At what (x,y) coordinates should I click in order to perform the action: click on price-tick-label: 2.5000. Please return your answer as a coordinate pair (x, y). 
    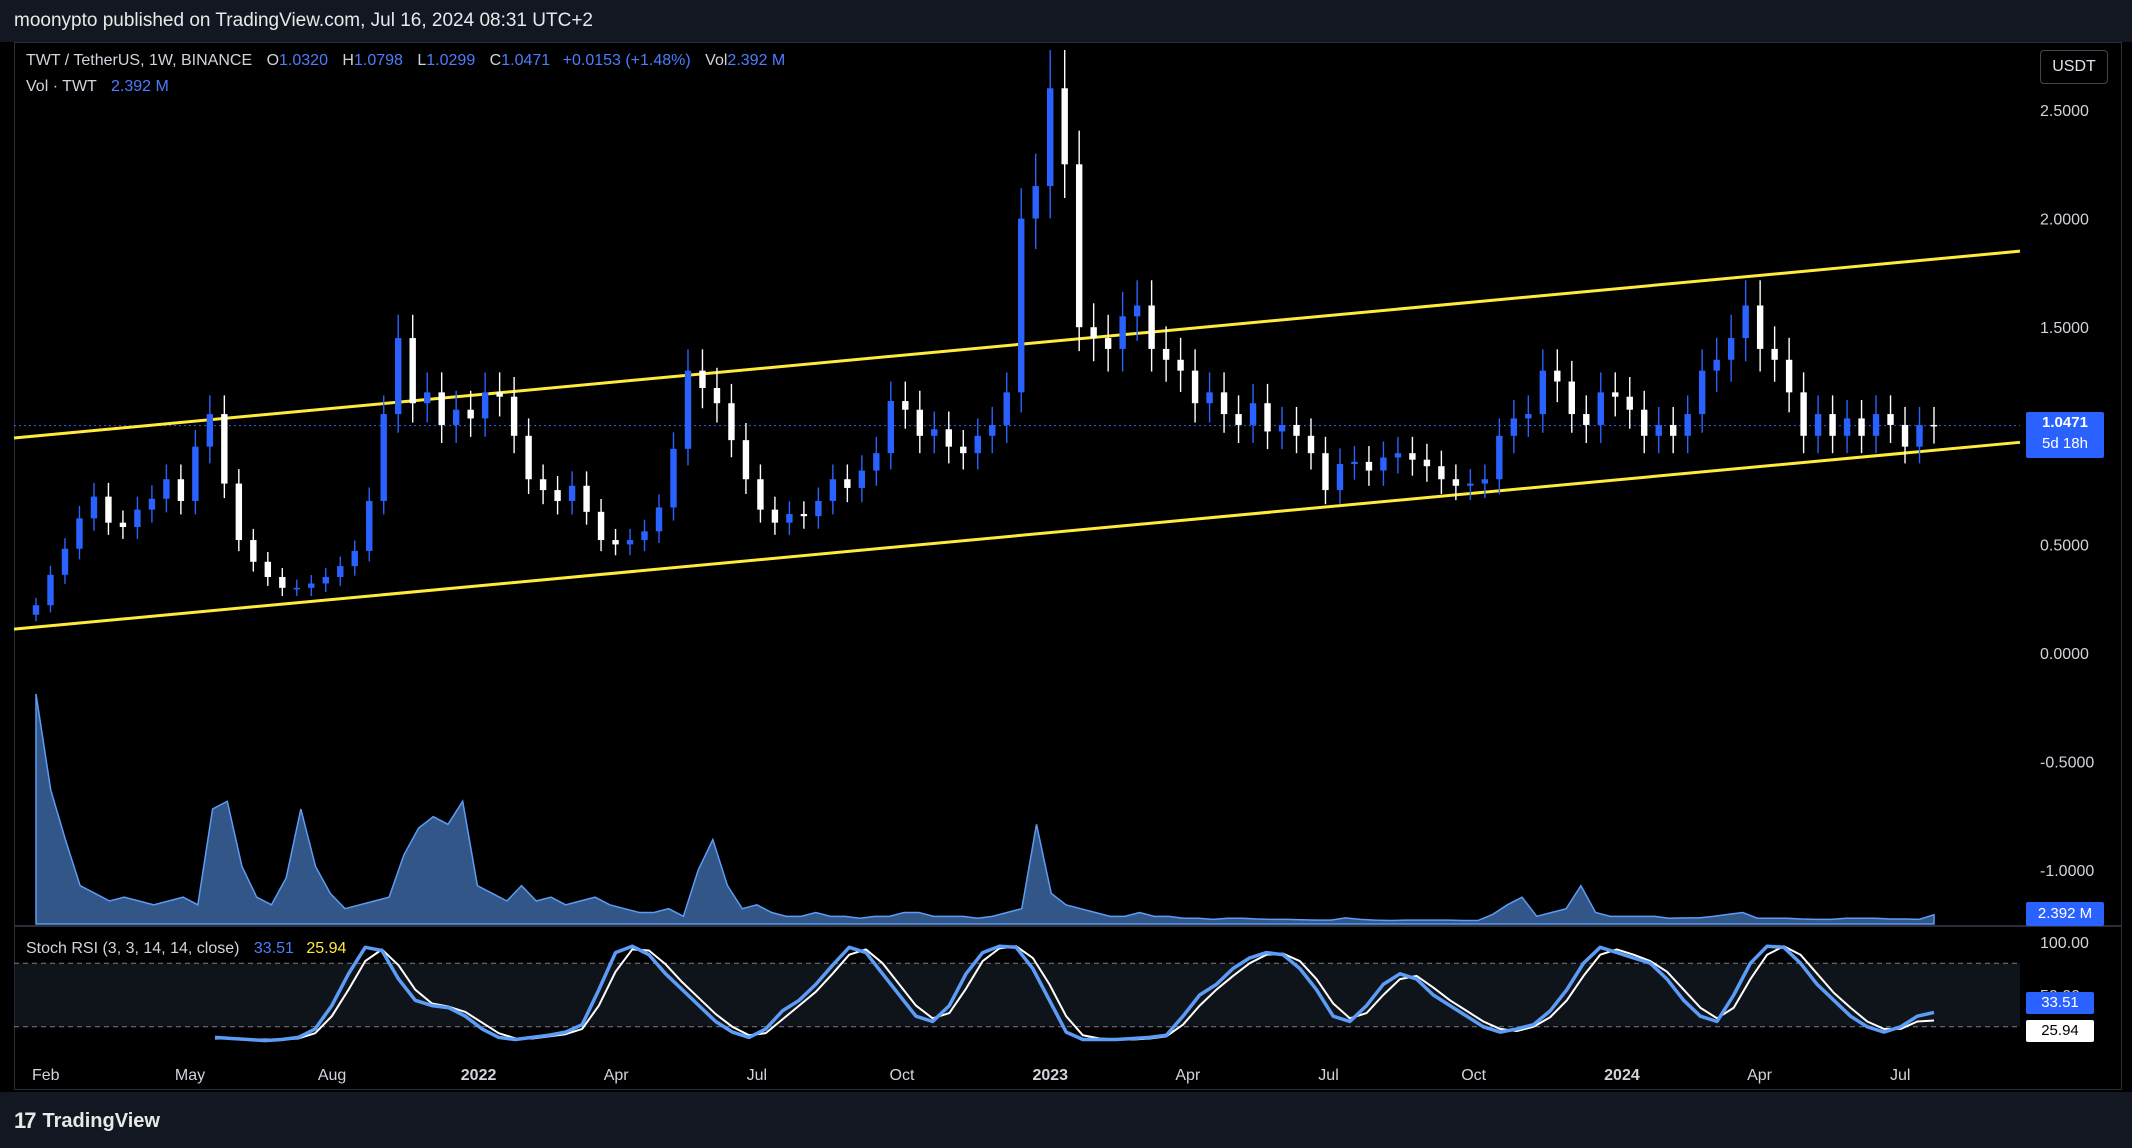
    Looking at the image, I should click on (2064, 111).